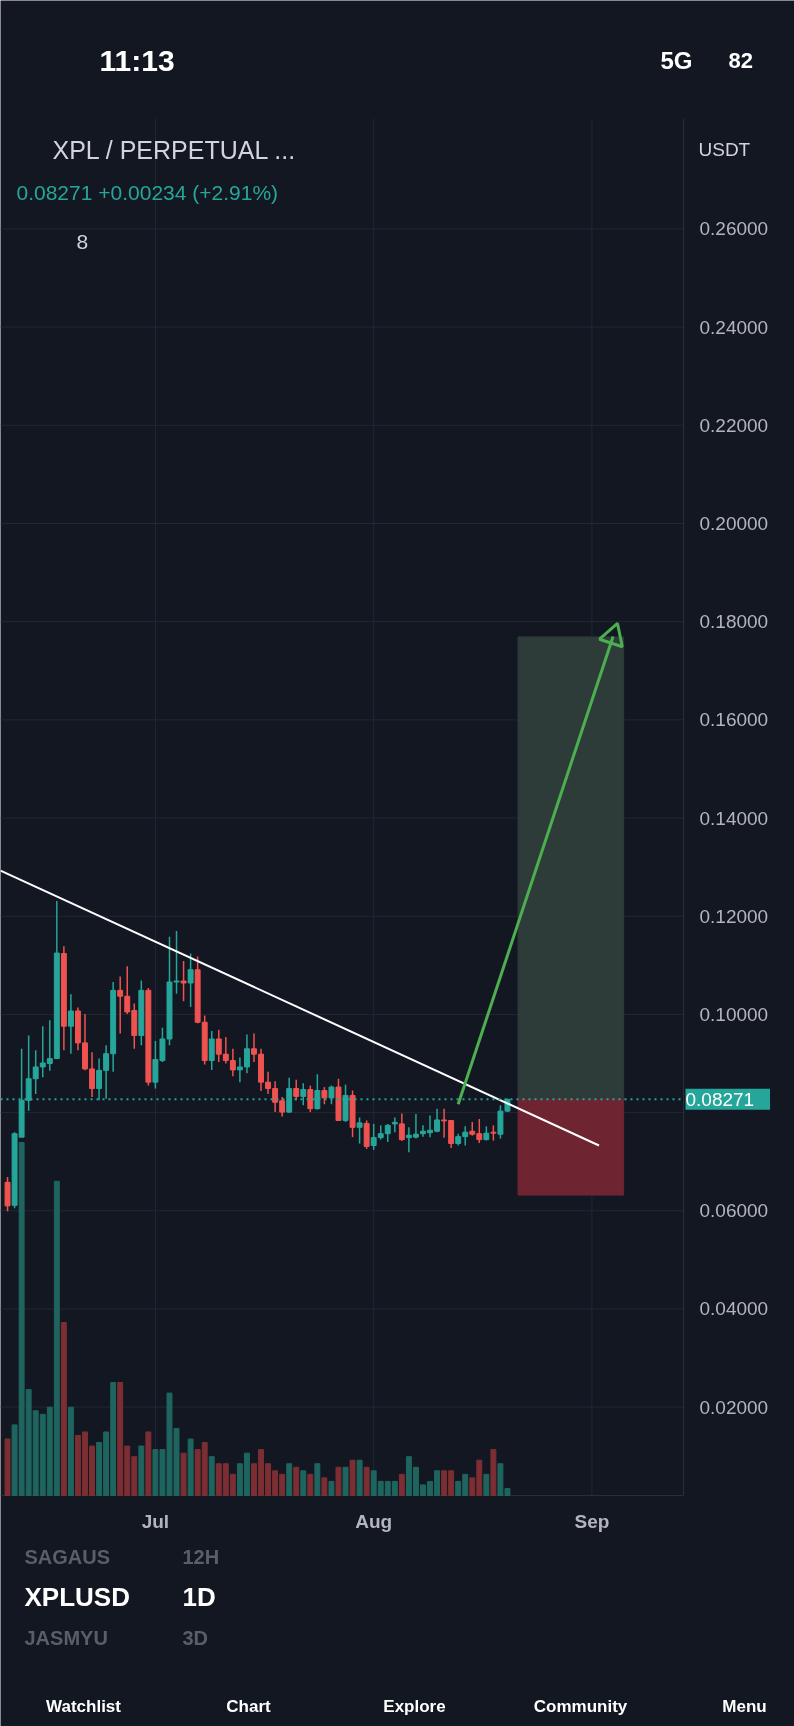  What do you see at coordinates (734, 720) in the screenshot?
I see `y-tick-label: 0.16000` at bounding box center [734, 720].